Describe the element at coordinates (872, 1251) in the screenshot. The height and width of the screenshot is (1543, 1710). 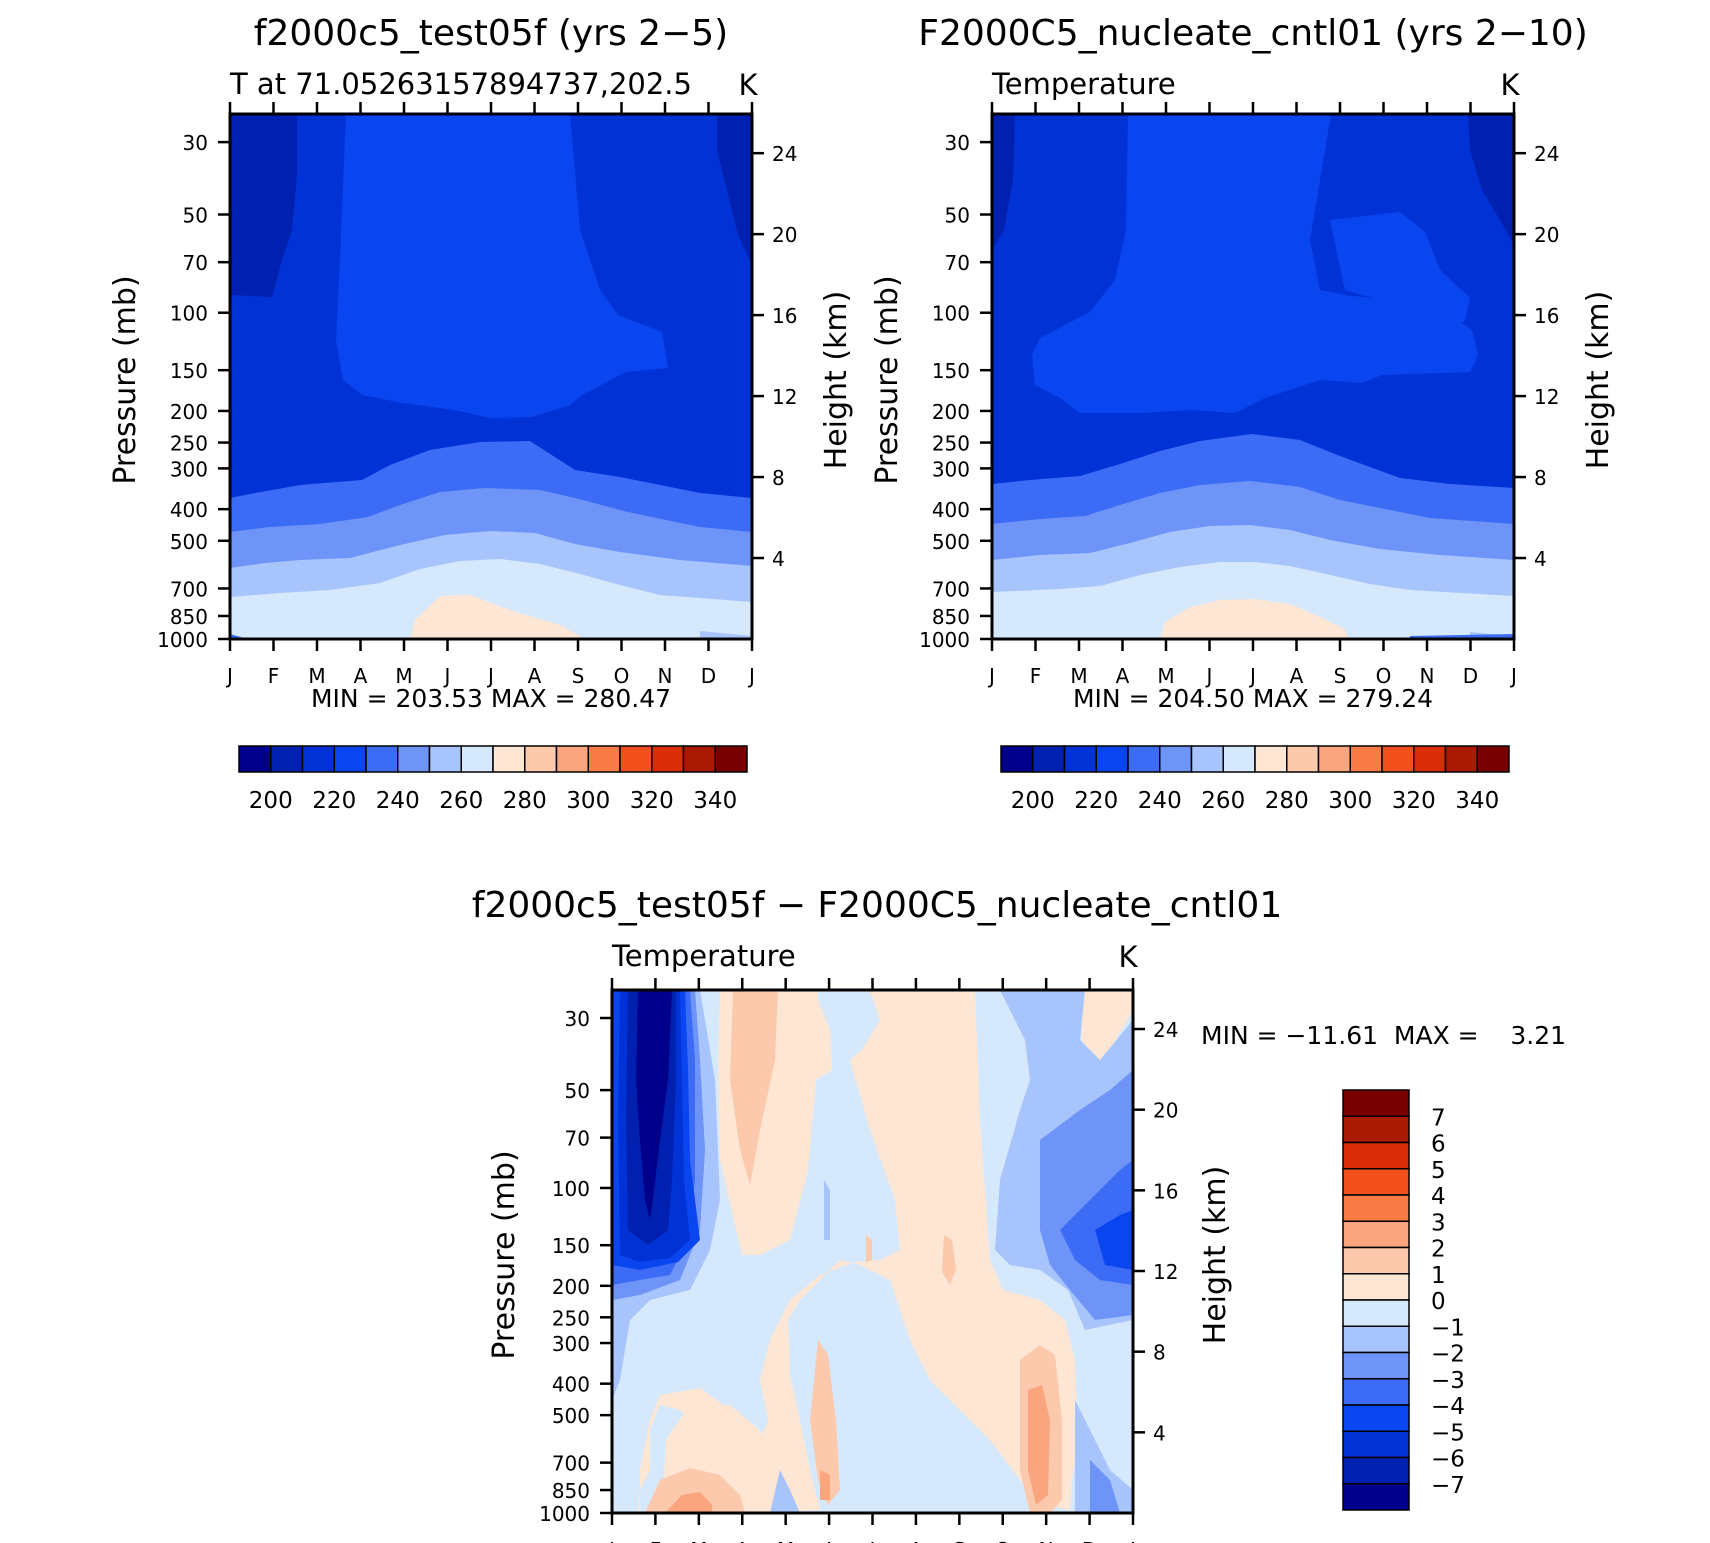
I see `panel-difference-field` at that location.